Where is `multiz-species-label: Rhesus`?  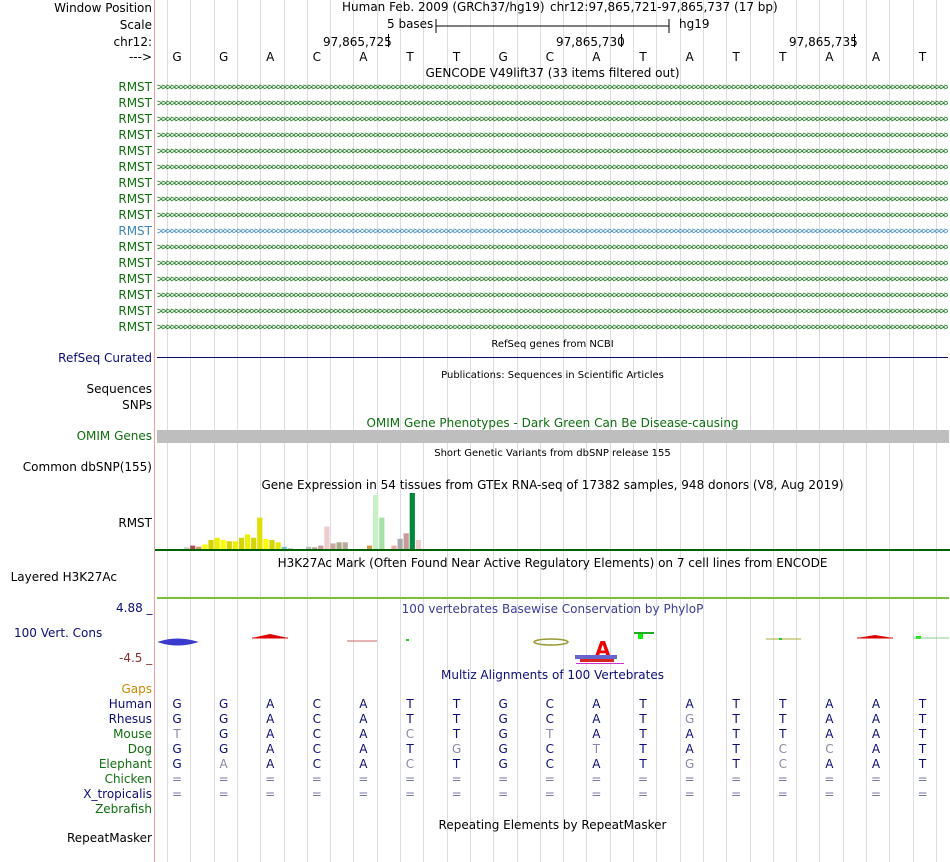
multiz-species-label: Rhesus is located at coordinates (130, 719).